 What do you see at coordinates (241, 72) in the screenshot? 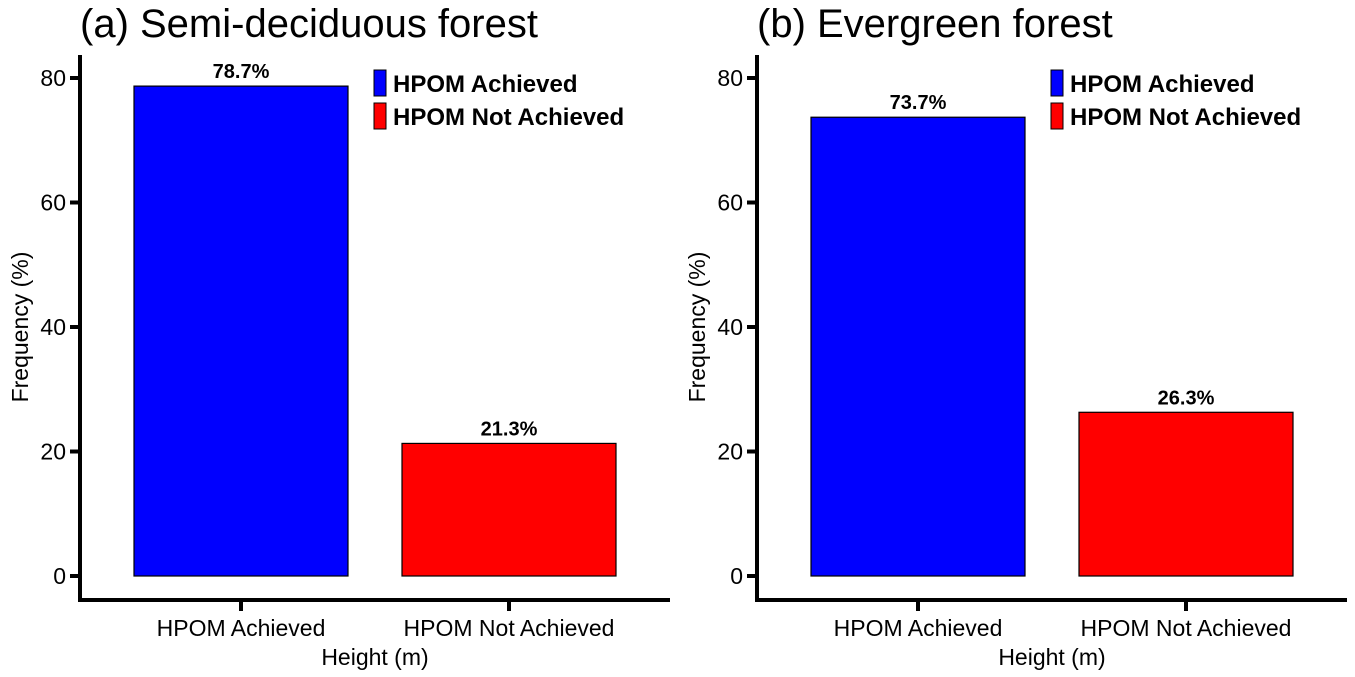
I see `bar-value-label: 78.7%` at bounding box center [241, 72].